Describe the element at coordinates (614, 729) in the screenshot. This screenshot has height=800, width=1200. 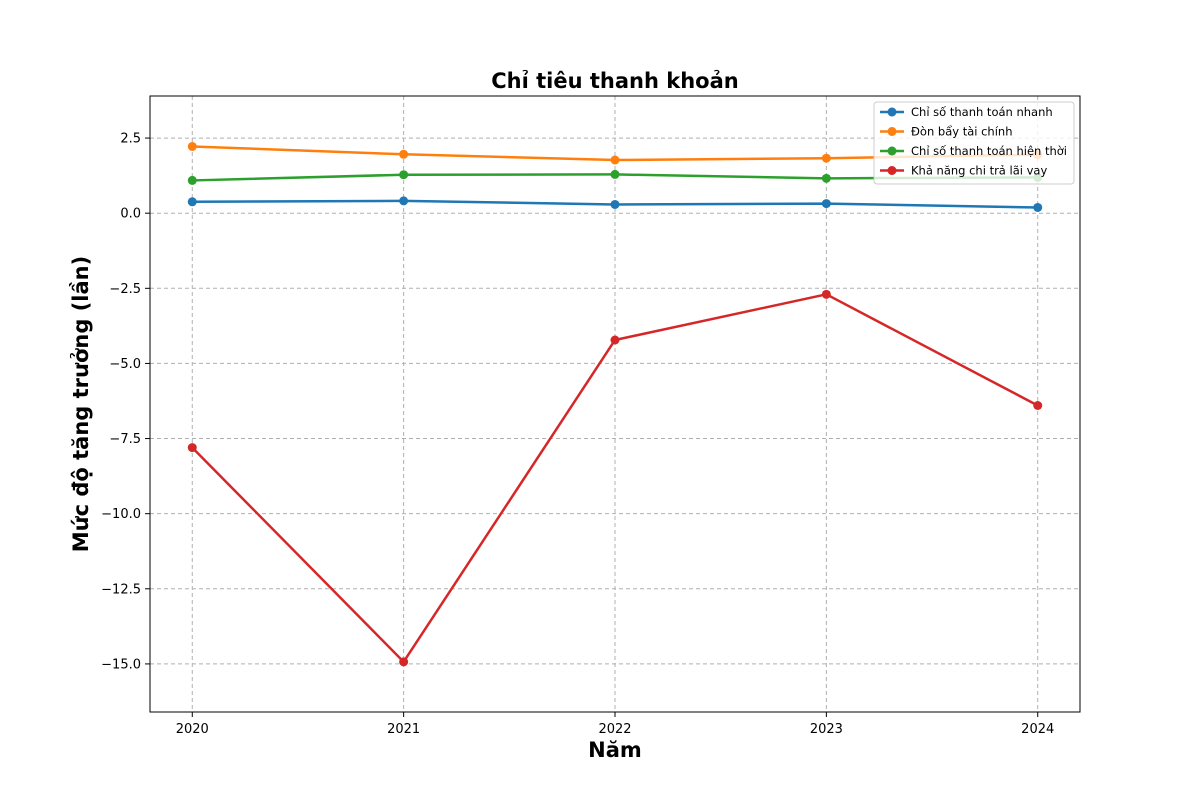
I see `x-tick-label: 2022` at that location.